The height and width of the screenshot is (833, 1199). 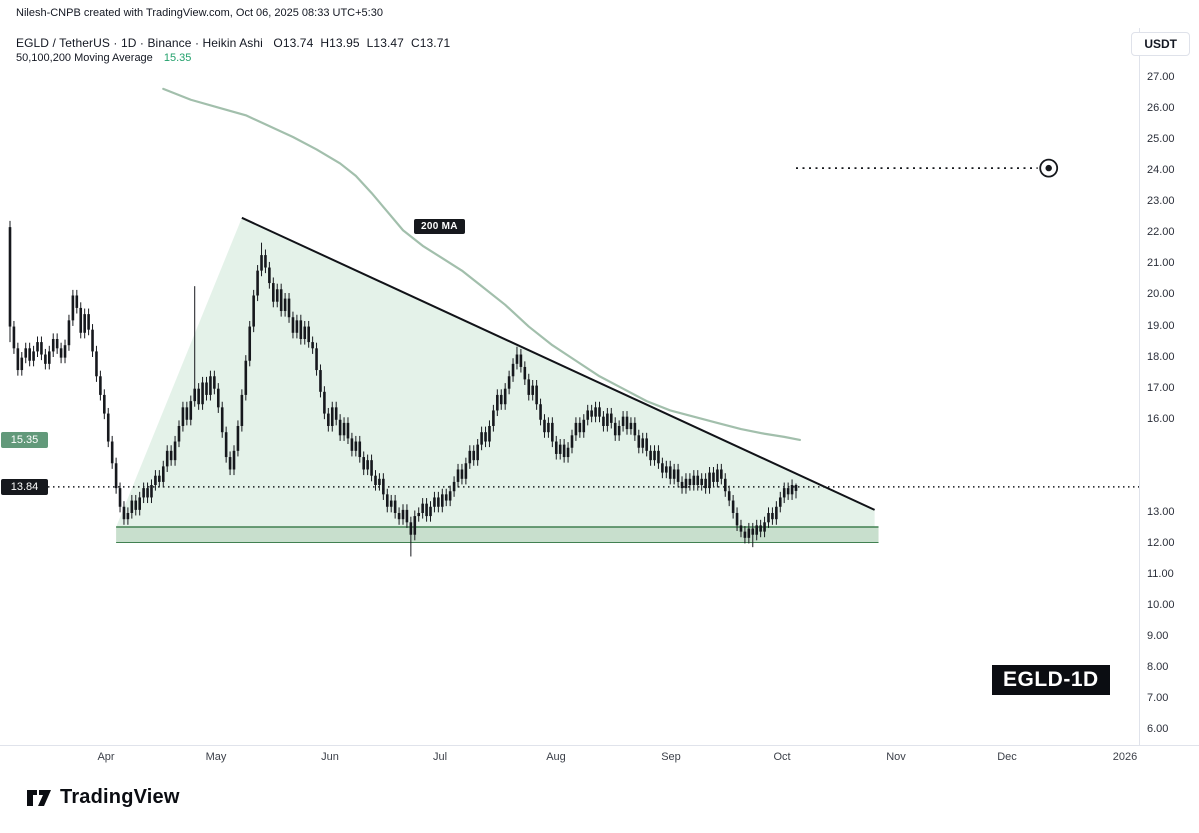 I want to click on time-axis: Apr May Jun Jul Aug Sep Oct Nov Dec 2026, so click(x=599, y=759).